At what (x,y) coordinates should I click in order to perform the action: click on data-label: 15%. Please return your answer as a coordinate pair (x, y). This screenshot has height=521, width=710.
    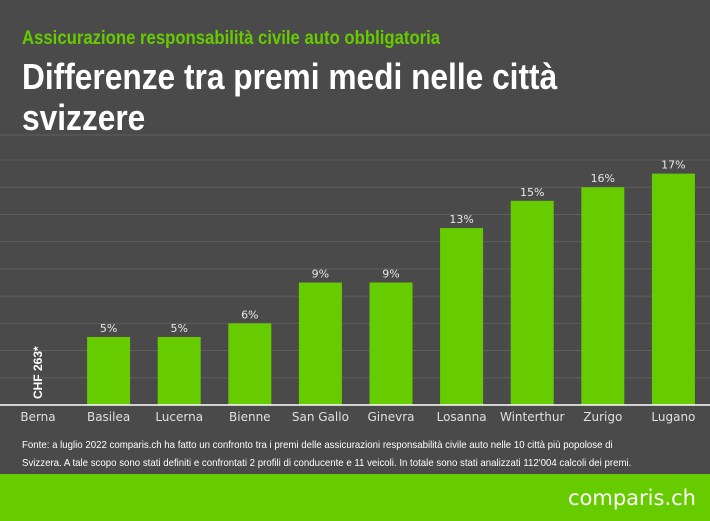
    Looking at the image, I should click on (532, 192).